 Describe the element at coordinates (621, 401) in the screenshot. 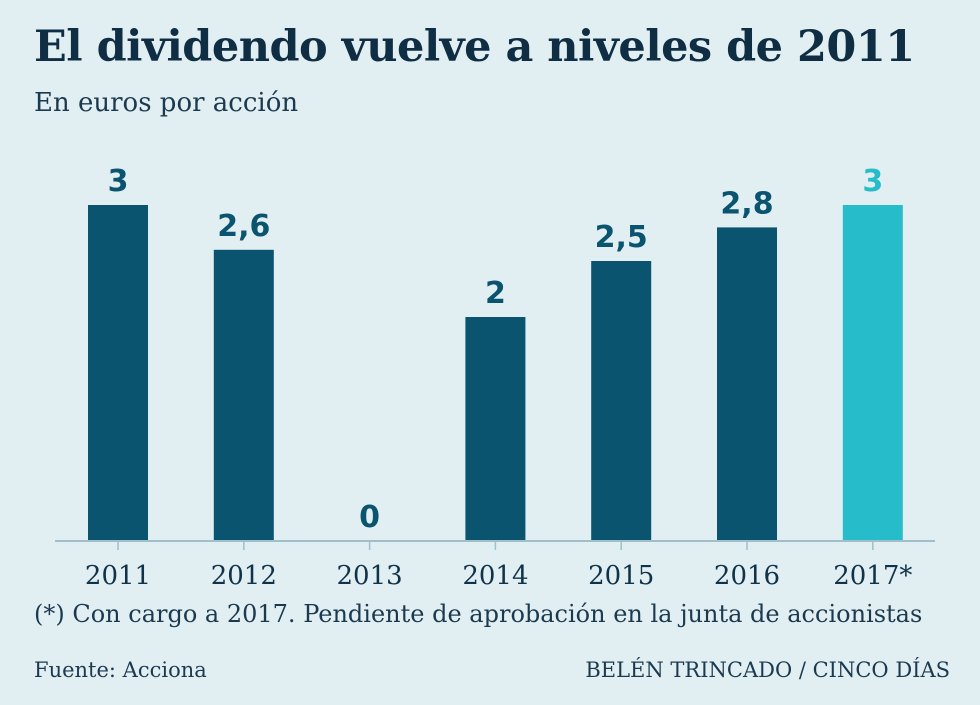

I see `bar-2015` at that location.